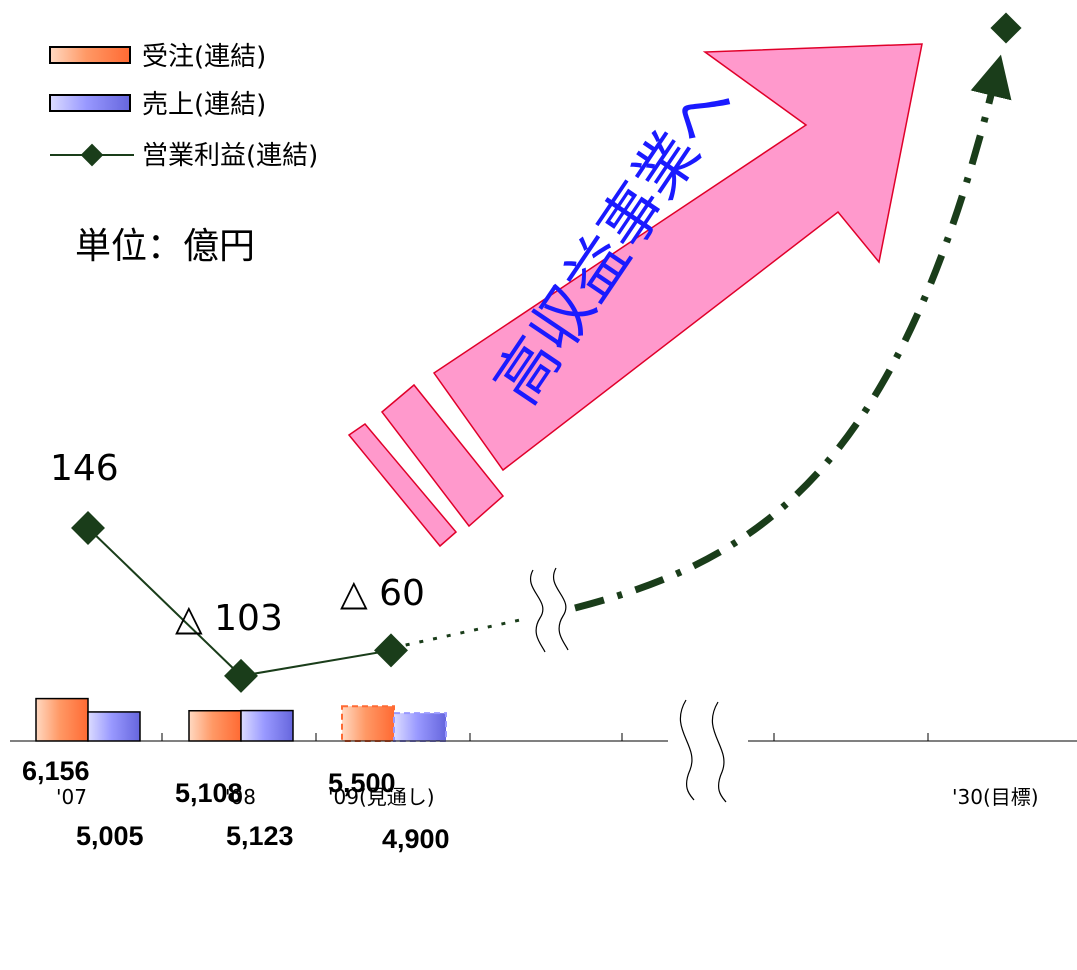  Describe the element at coordinates (71, 797) in the screenshot. I see `x-category-label-0: '07` at that location.